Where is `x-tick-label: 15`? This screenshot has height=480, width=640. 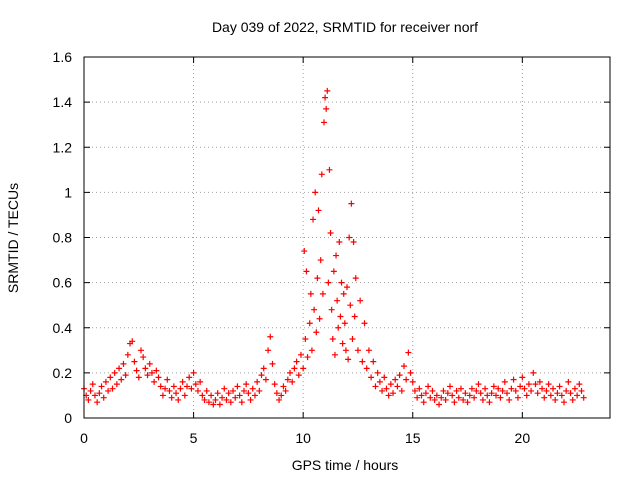
x-tick-label: 15 is located at coordinates (413, 438).